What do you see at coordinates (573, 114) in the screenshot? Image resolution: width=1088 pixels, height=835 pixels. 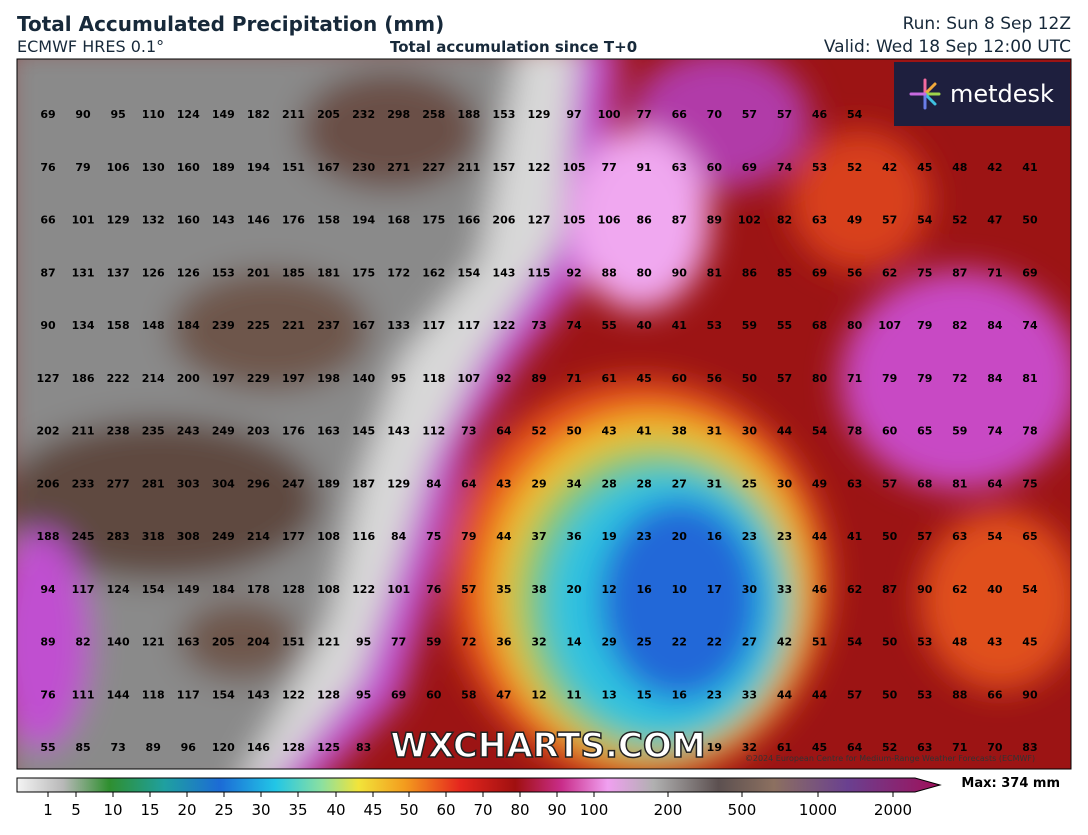 I see `grid-value: 97` at bounding box center [573, 114].